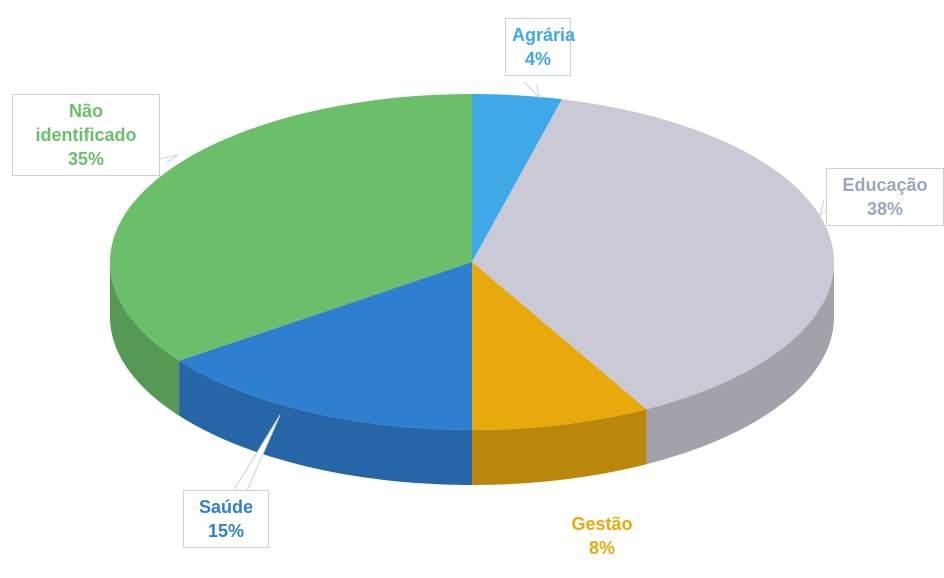 The width and height of the screenshot is (944, 578). Describe the element at coordinates (540, 47) in the screenshot. I see `data-label: Agrária 4%` at that location.